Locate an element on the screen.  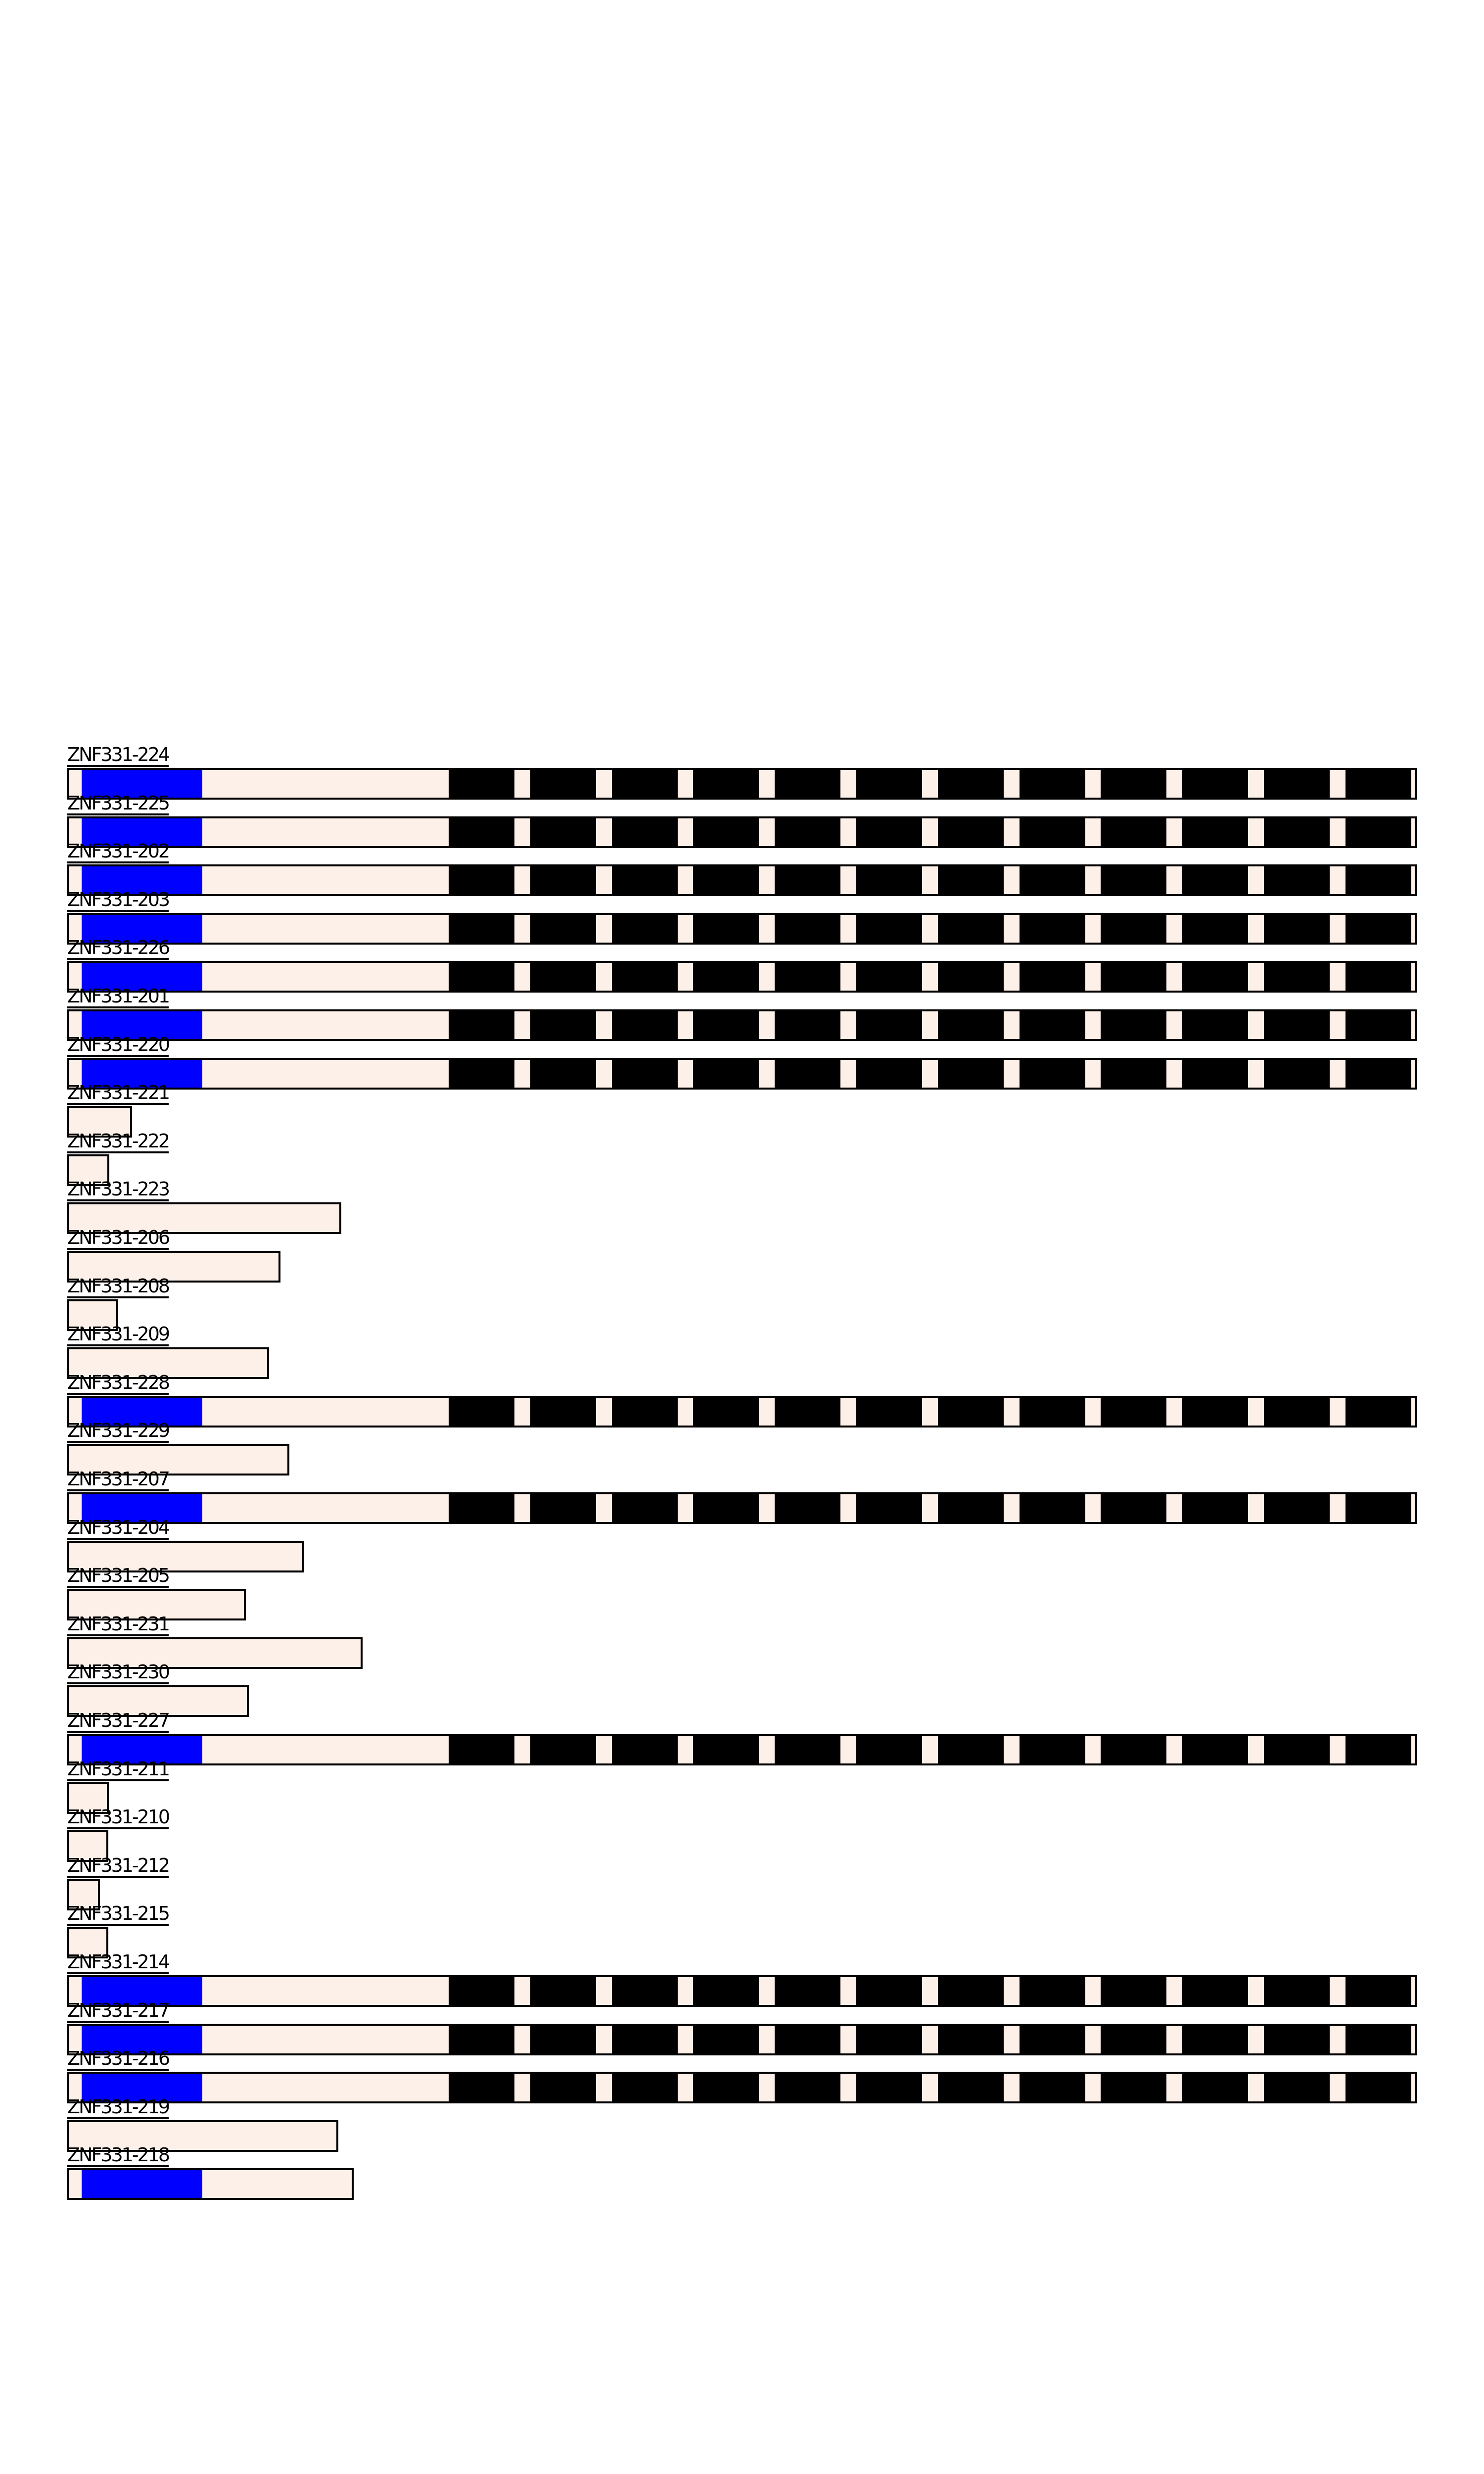
transcript-label: ZNF331-223 is located at coordinates (118, 1191).